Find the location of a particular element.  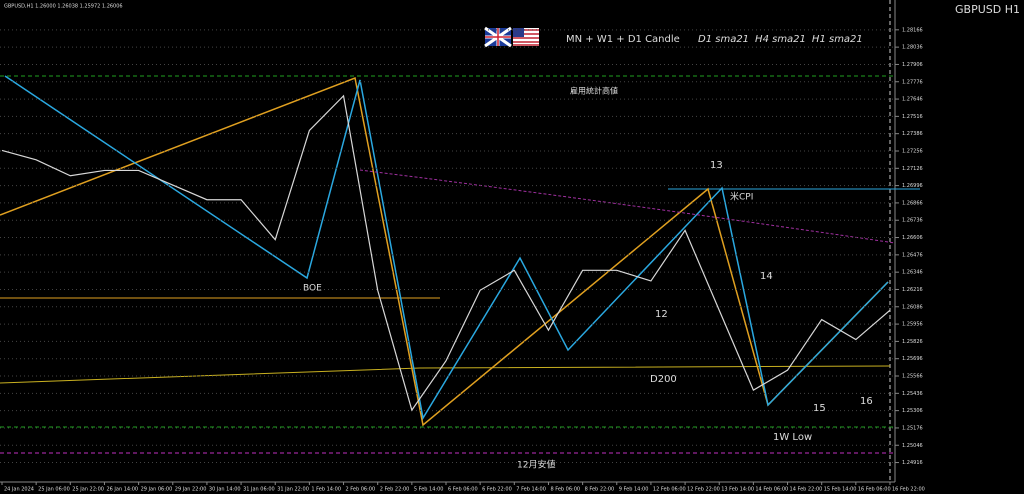

x-tick-label: 25 Jan 22:00 is located at coordinates (88, 490).